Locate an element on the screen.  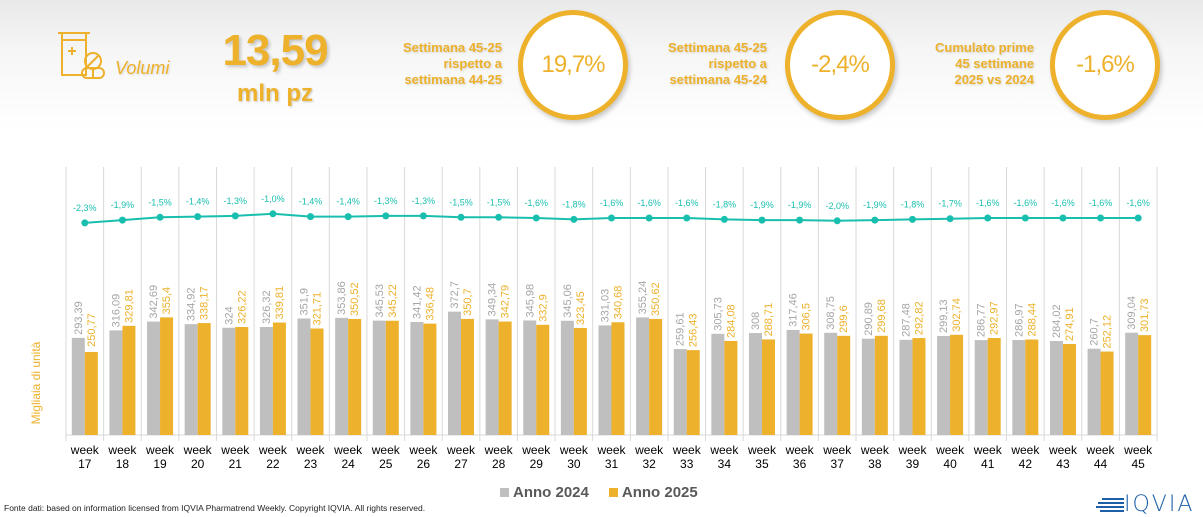
data-label-2024: 259,61 is located at coordinates (681, 329).